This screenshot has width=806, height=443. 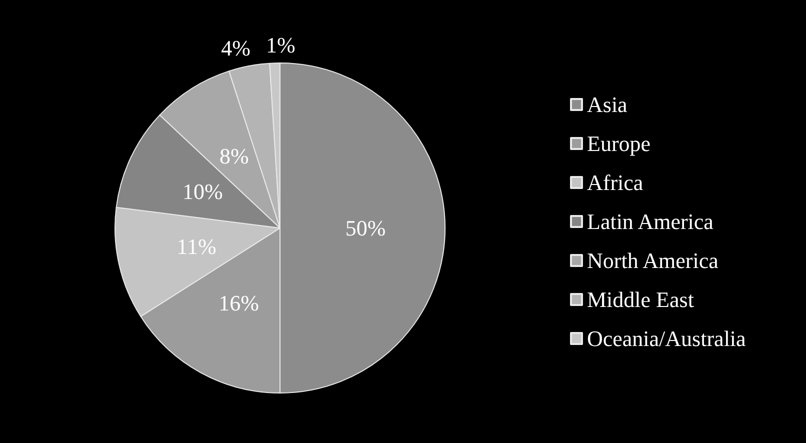 What do you see at coordinates (238, 303) in the screenshot?
I see `data-label: 16%` at bounding box center [238, 303].